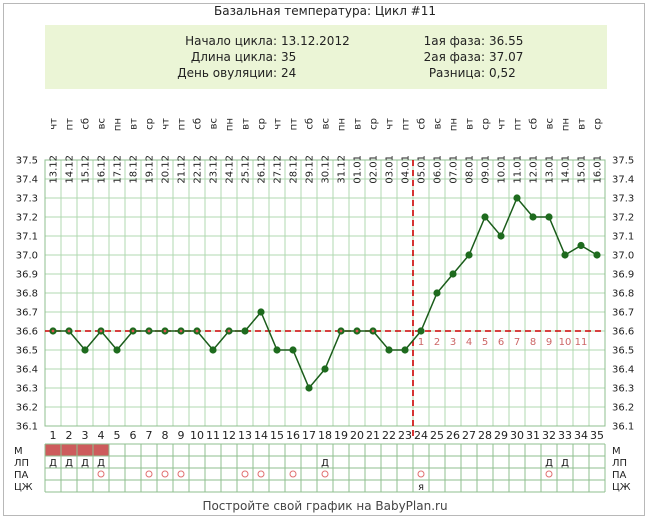  What do you see at coordinates (373, 435) in the screenshot?
I see `day-number-label: 21` at bounding box center [373, 435].